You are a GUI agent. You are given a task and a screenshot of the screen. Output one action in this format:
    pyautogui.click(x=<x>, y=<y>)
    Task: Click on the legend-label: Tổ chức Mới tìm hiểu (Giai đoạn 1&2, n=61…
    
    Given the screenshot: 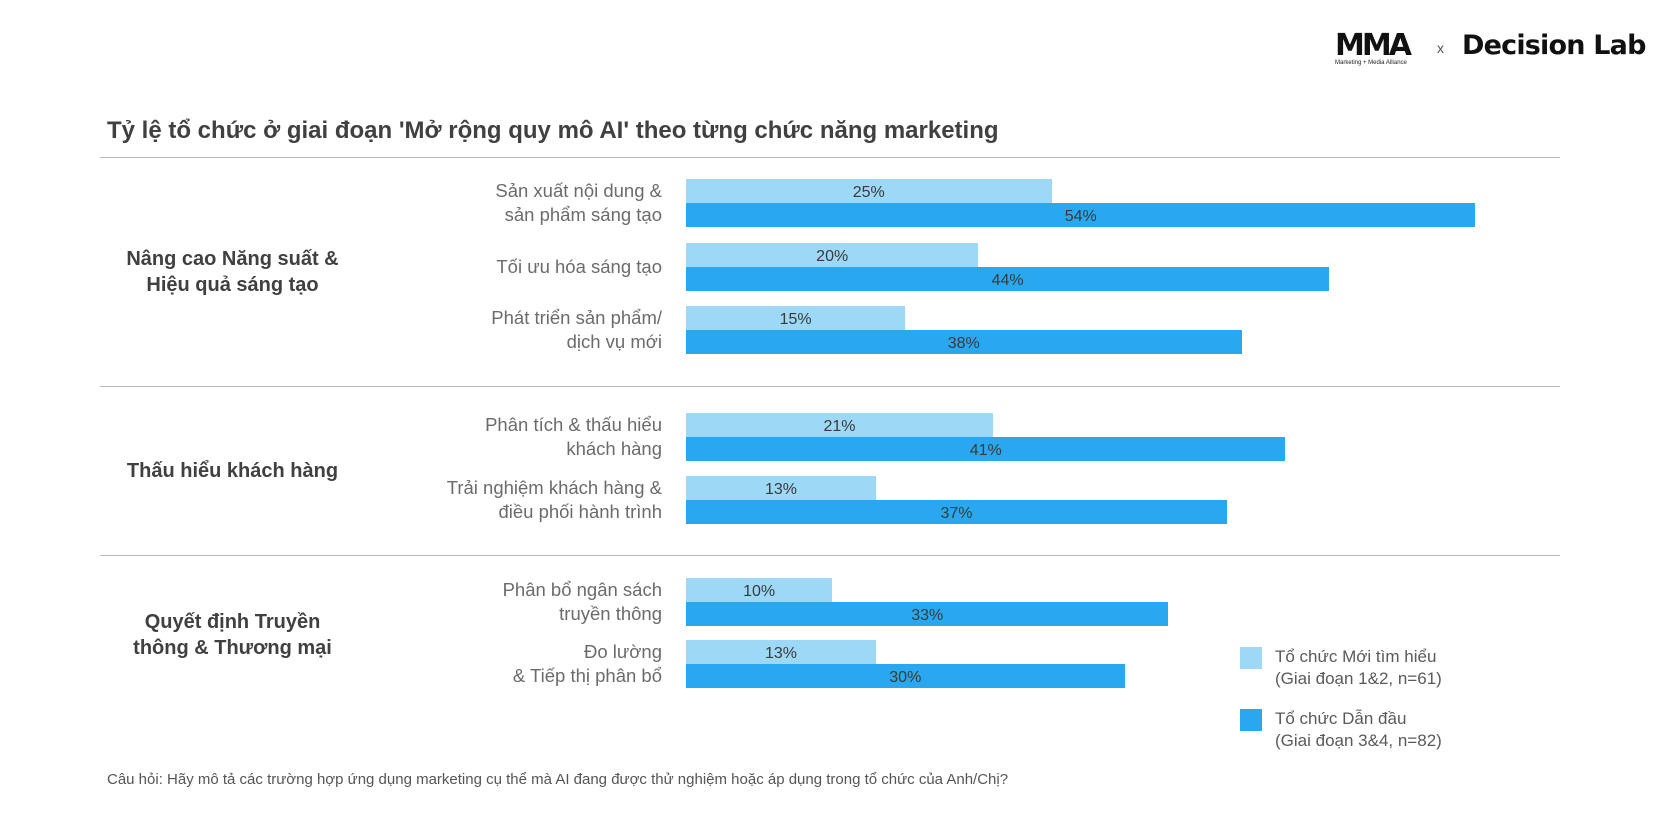 What is the action you would take?
    pyautogui.click(x=1358, y=668)
    